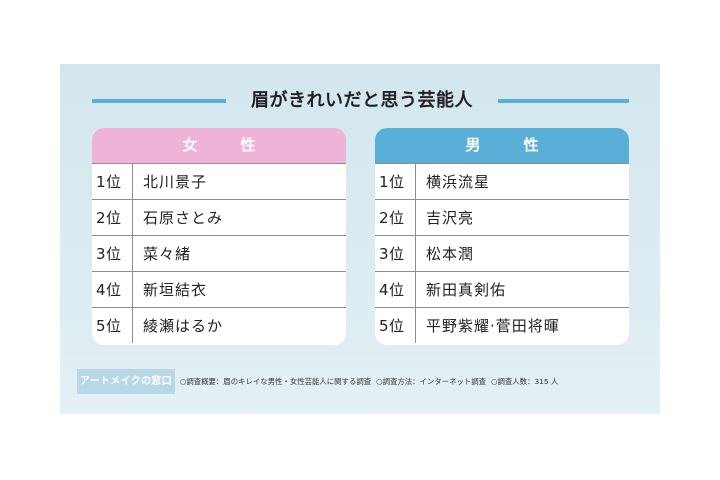  I want to click on survey-count: ○調査人数：315 人, so click(525, 381).